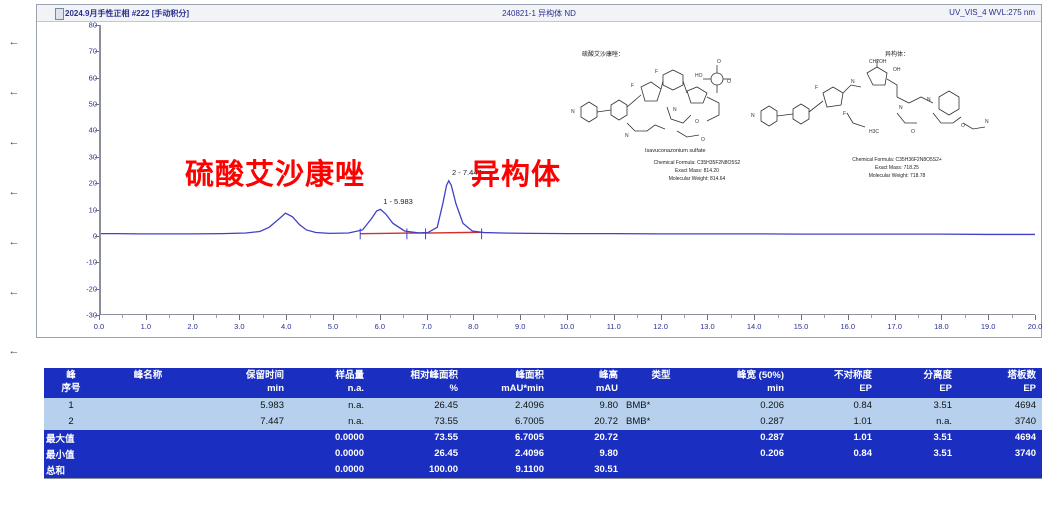  I want to click on x-axis-tick-label: 6.0, so click(380, 326).